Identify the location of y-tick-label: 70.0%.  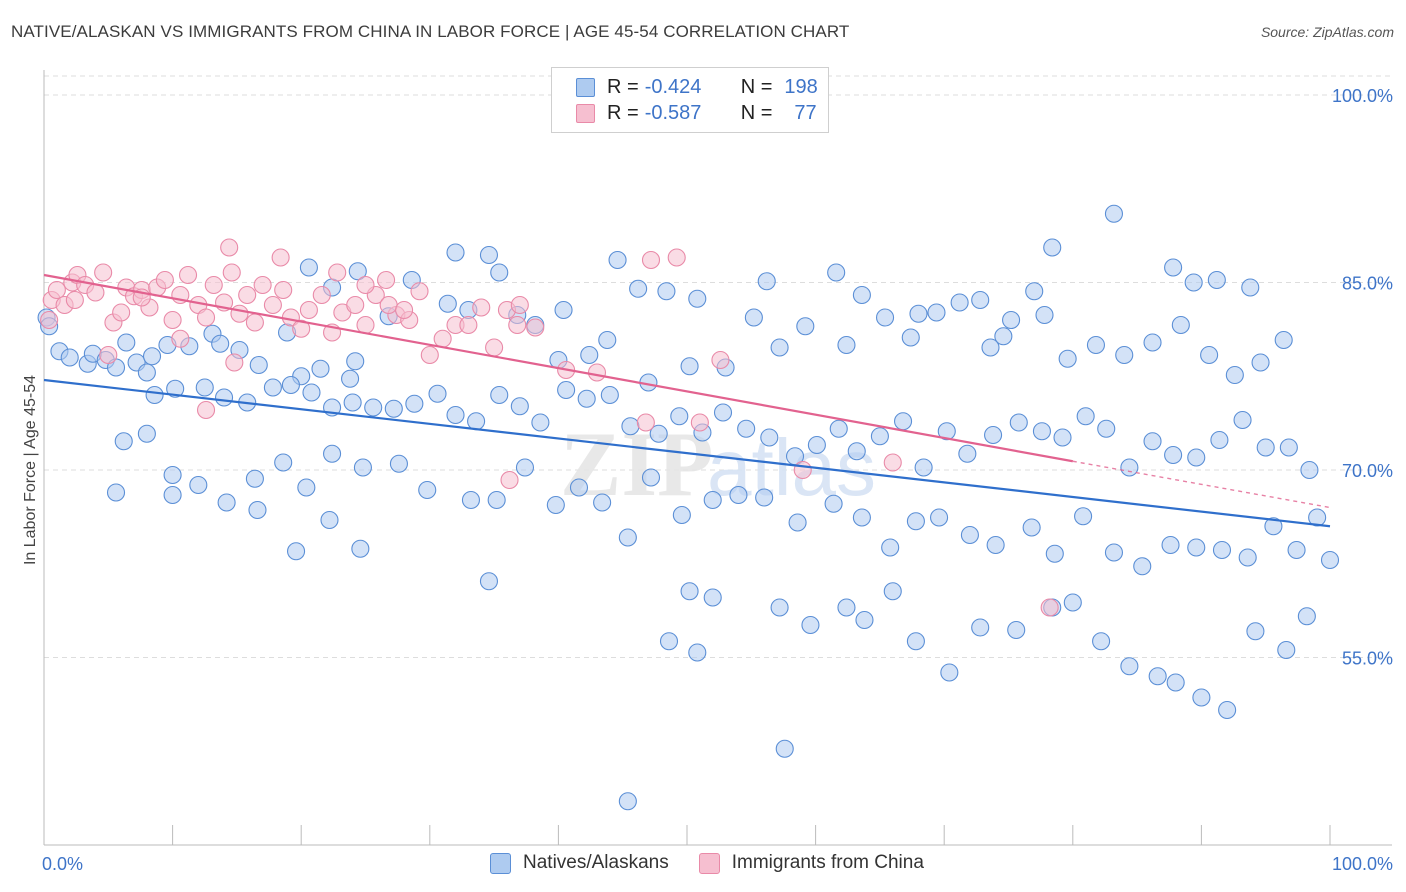
(1367, 471).